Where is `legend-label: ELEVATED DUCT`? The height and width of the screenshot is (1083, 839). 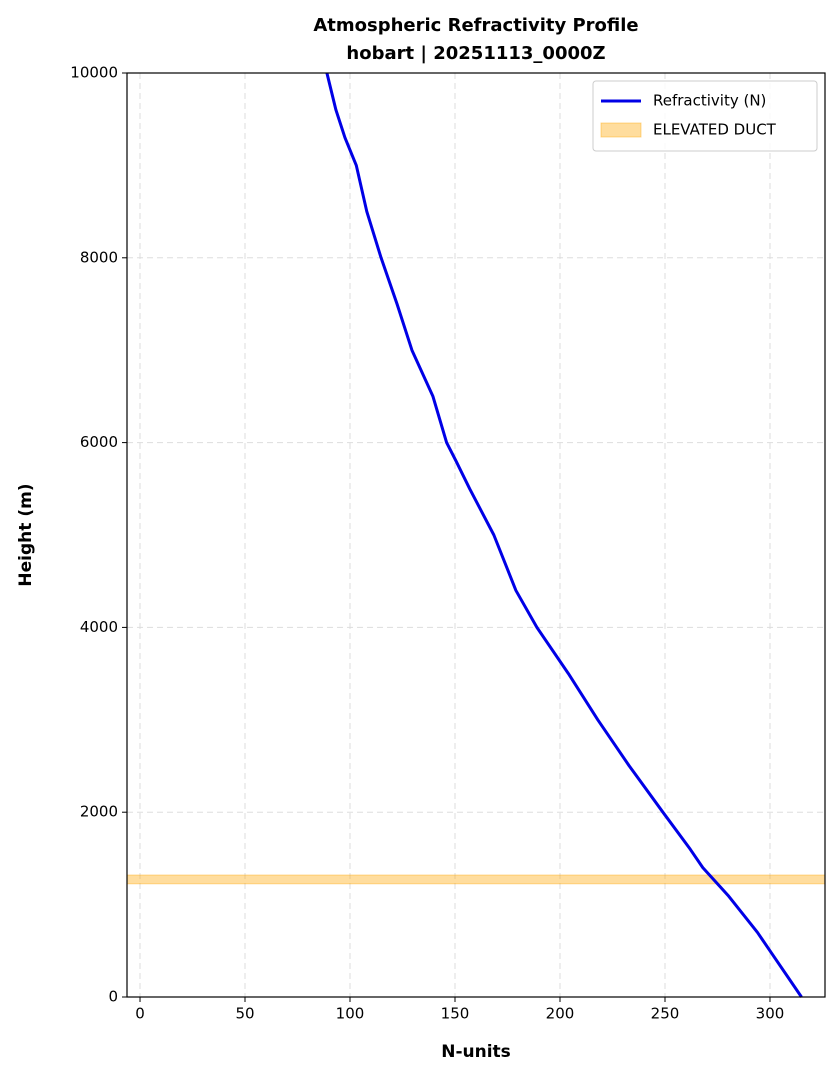
legend-label: ELEVATED DUCT is located at coordinates (715, 130).